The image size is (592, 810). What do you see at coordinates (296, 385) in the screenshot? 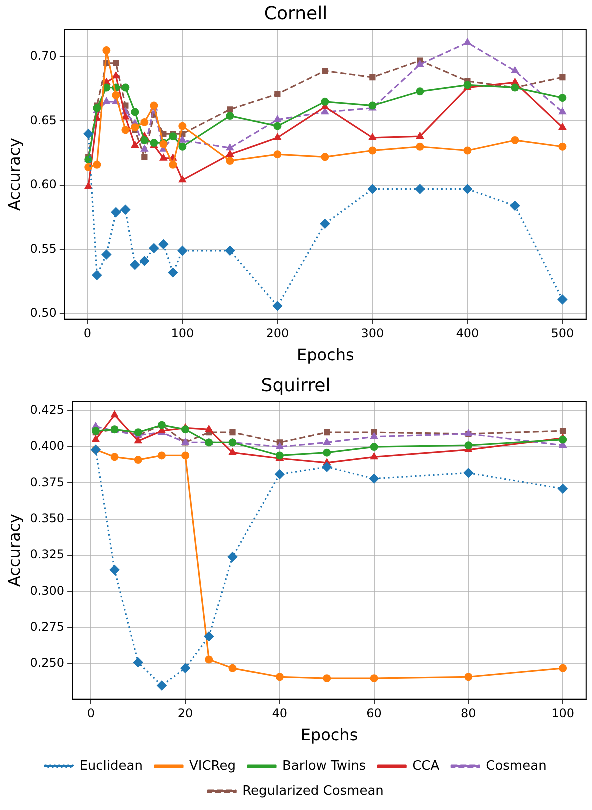
I see `chart-title: Squirrel` at bounding box center [296, 385].